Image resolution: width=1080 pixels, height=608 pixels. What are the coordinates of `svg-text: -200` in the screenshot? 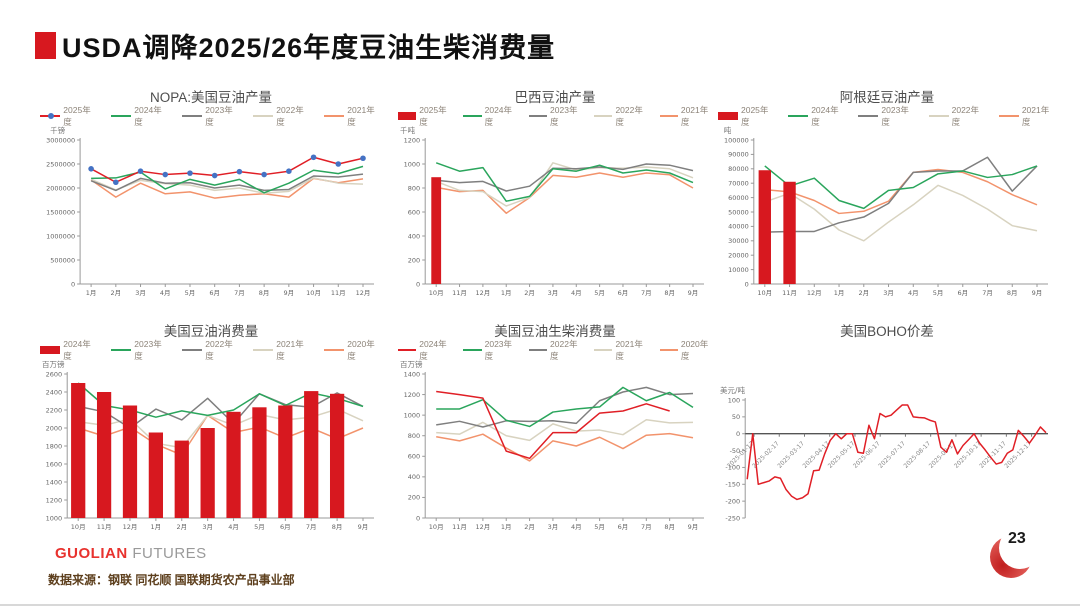 It's located at (732, 501).